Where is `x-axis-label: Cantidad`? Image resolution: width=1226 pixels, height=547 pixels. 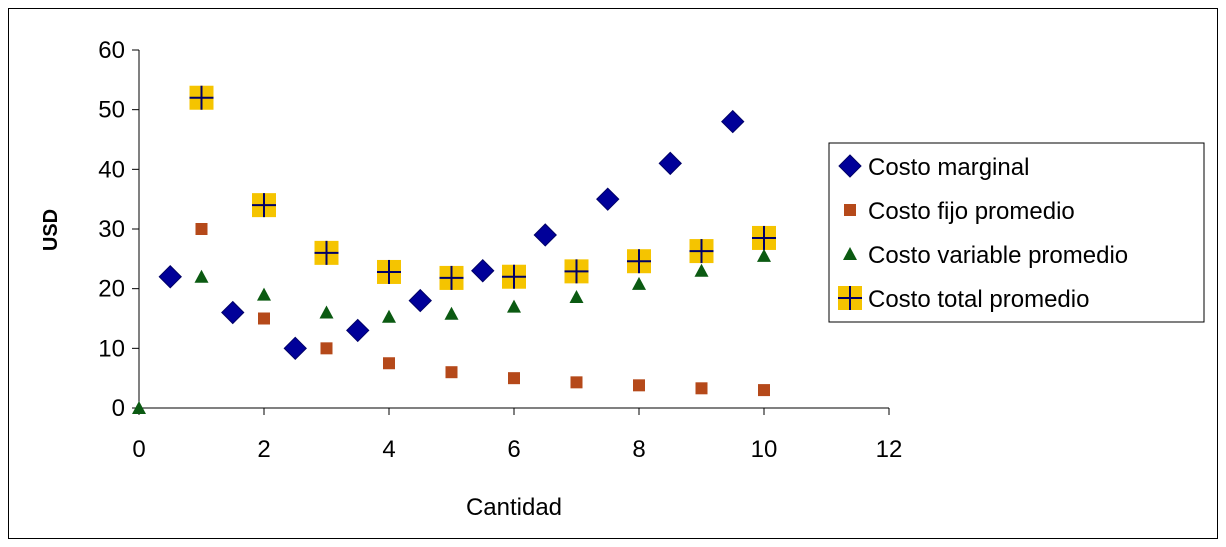 x-axis-label: Cantidad is located at coordinates (514, 507).